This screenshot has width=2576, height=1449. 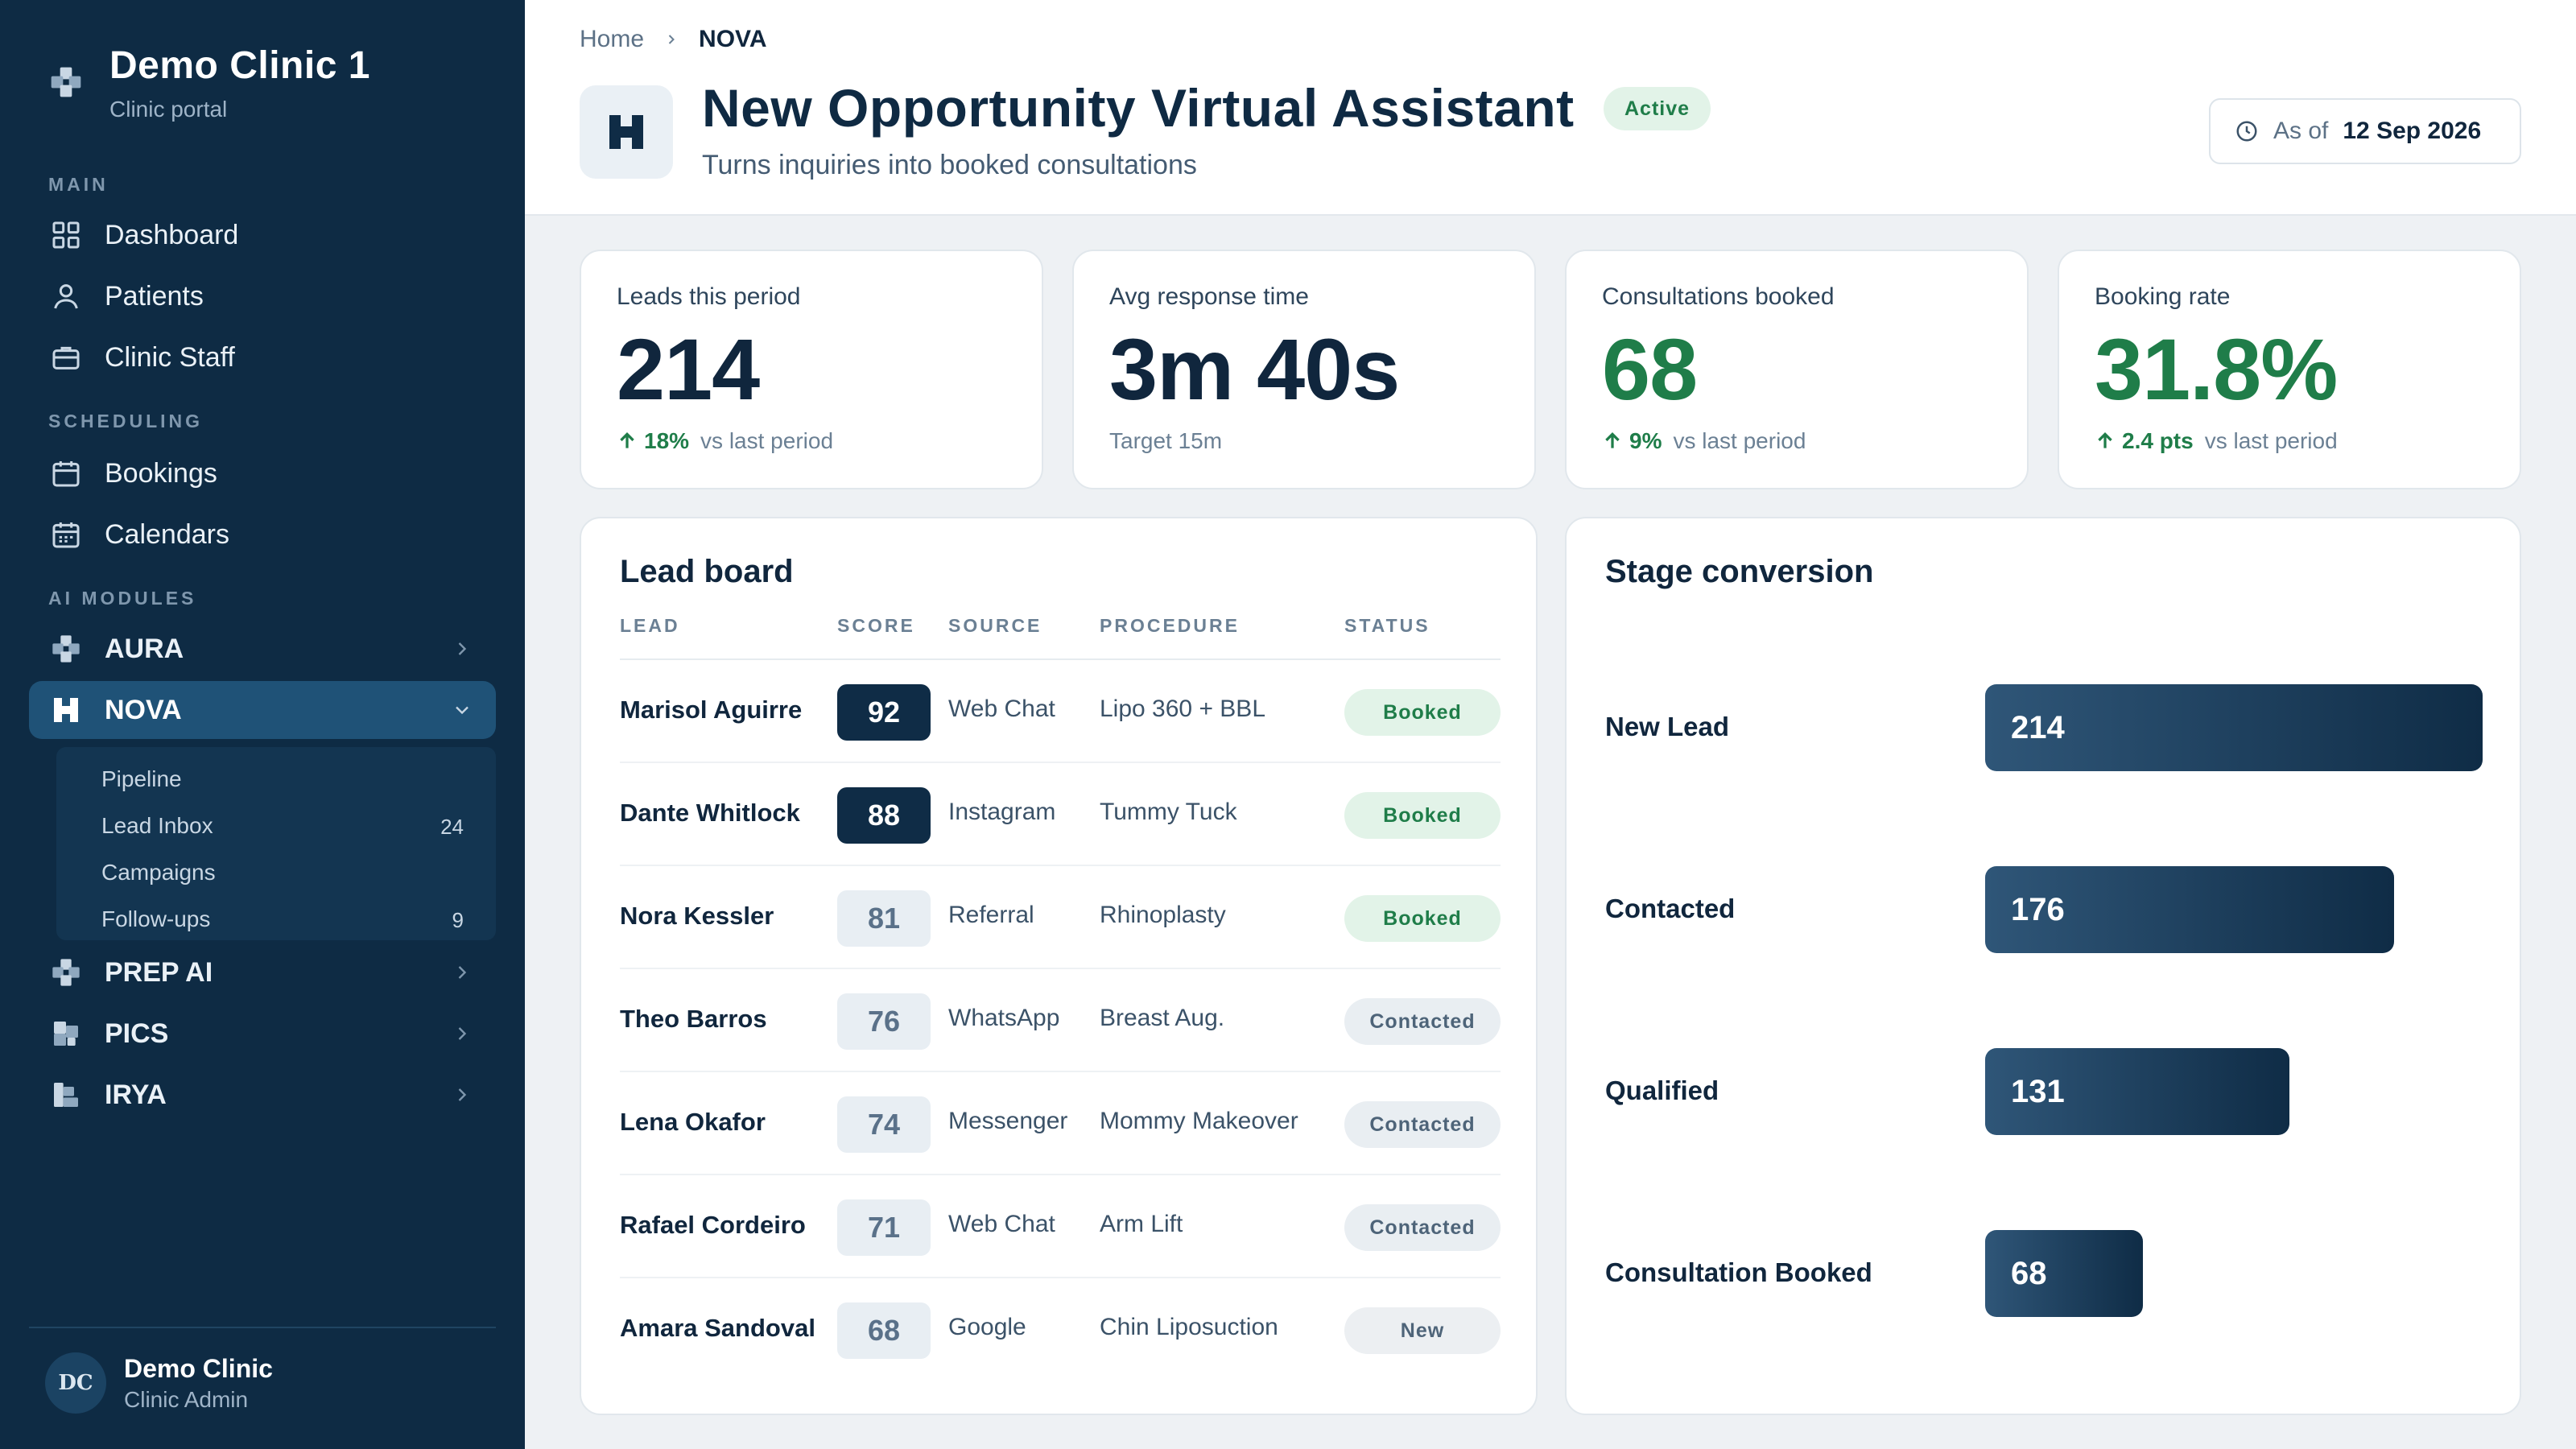 What do you see at coordinates (66, 296) in the screenshot?
I see `user-icon` at bounding box center [66, 296].